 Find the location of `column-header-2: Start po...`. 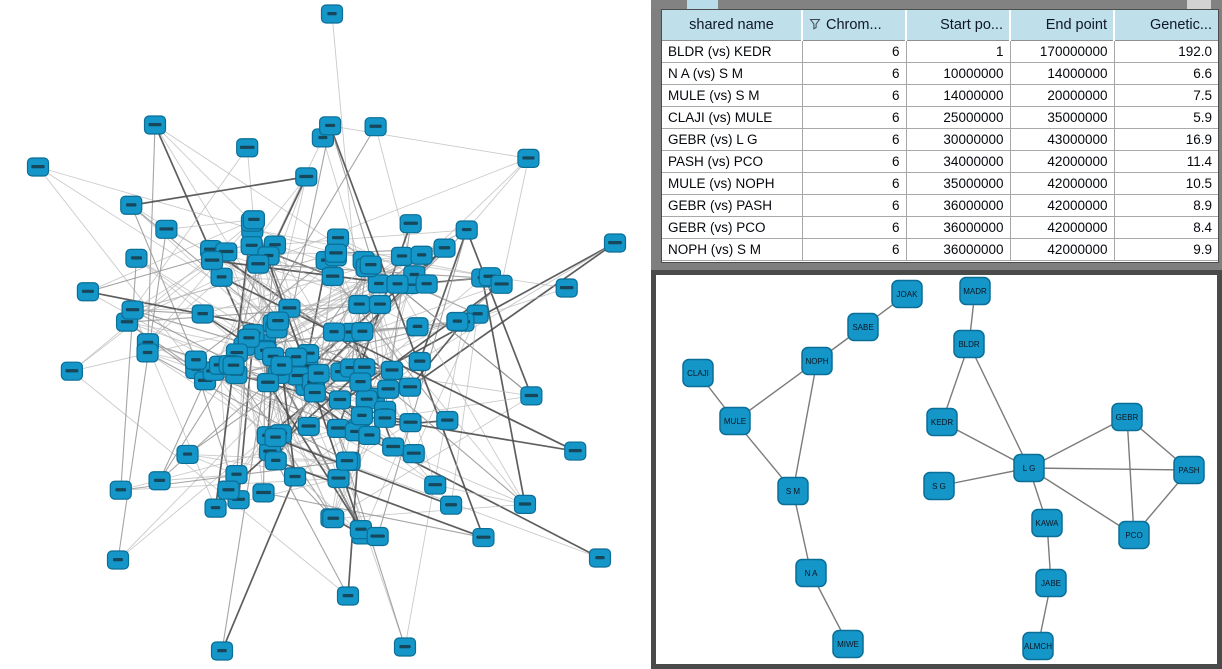

column-header-2: Start po... is located at coordinates (958, 25).